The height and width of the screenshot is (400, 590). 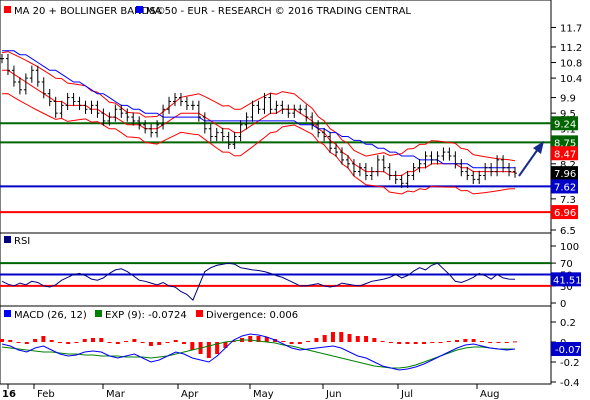 I want to click on macd-legend-label: MACD (26, 12), so click(x=50, y=315).